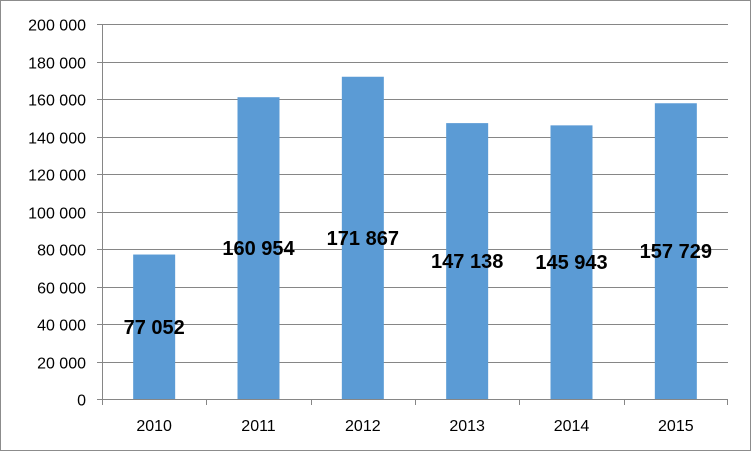  I want to click on x-tick-label: 2014, so click(572, 426).